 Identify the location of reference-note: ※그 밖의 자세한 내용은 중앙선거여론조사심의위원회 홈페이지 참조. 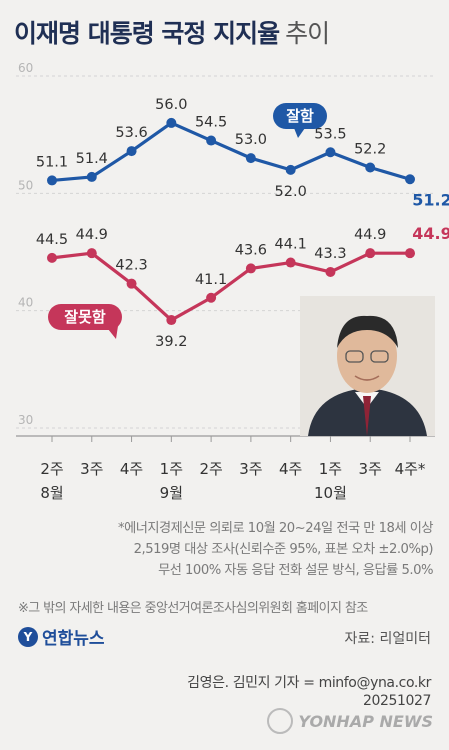
(193, 608).